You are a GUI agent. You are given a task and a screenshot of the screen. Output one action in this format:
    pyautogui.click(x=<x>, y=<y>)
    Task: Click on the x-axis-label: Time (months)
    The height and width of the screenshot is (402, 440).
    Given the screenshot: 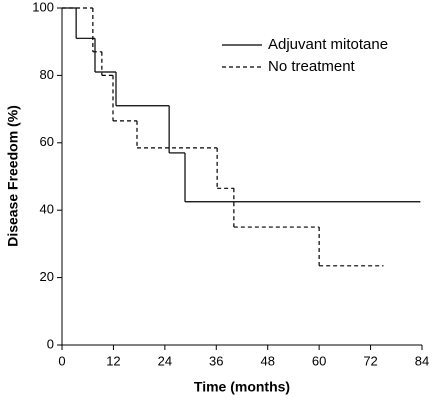 What is the action you would take?
    pyautogui.click(x=242, y=387)
    